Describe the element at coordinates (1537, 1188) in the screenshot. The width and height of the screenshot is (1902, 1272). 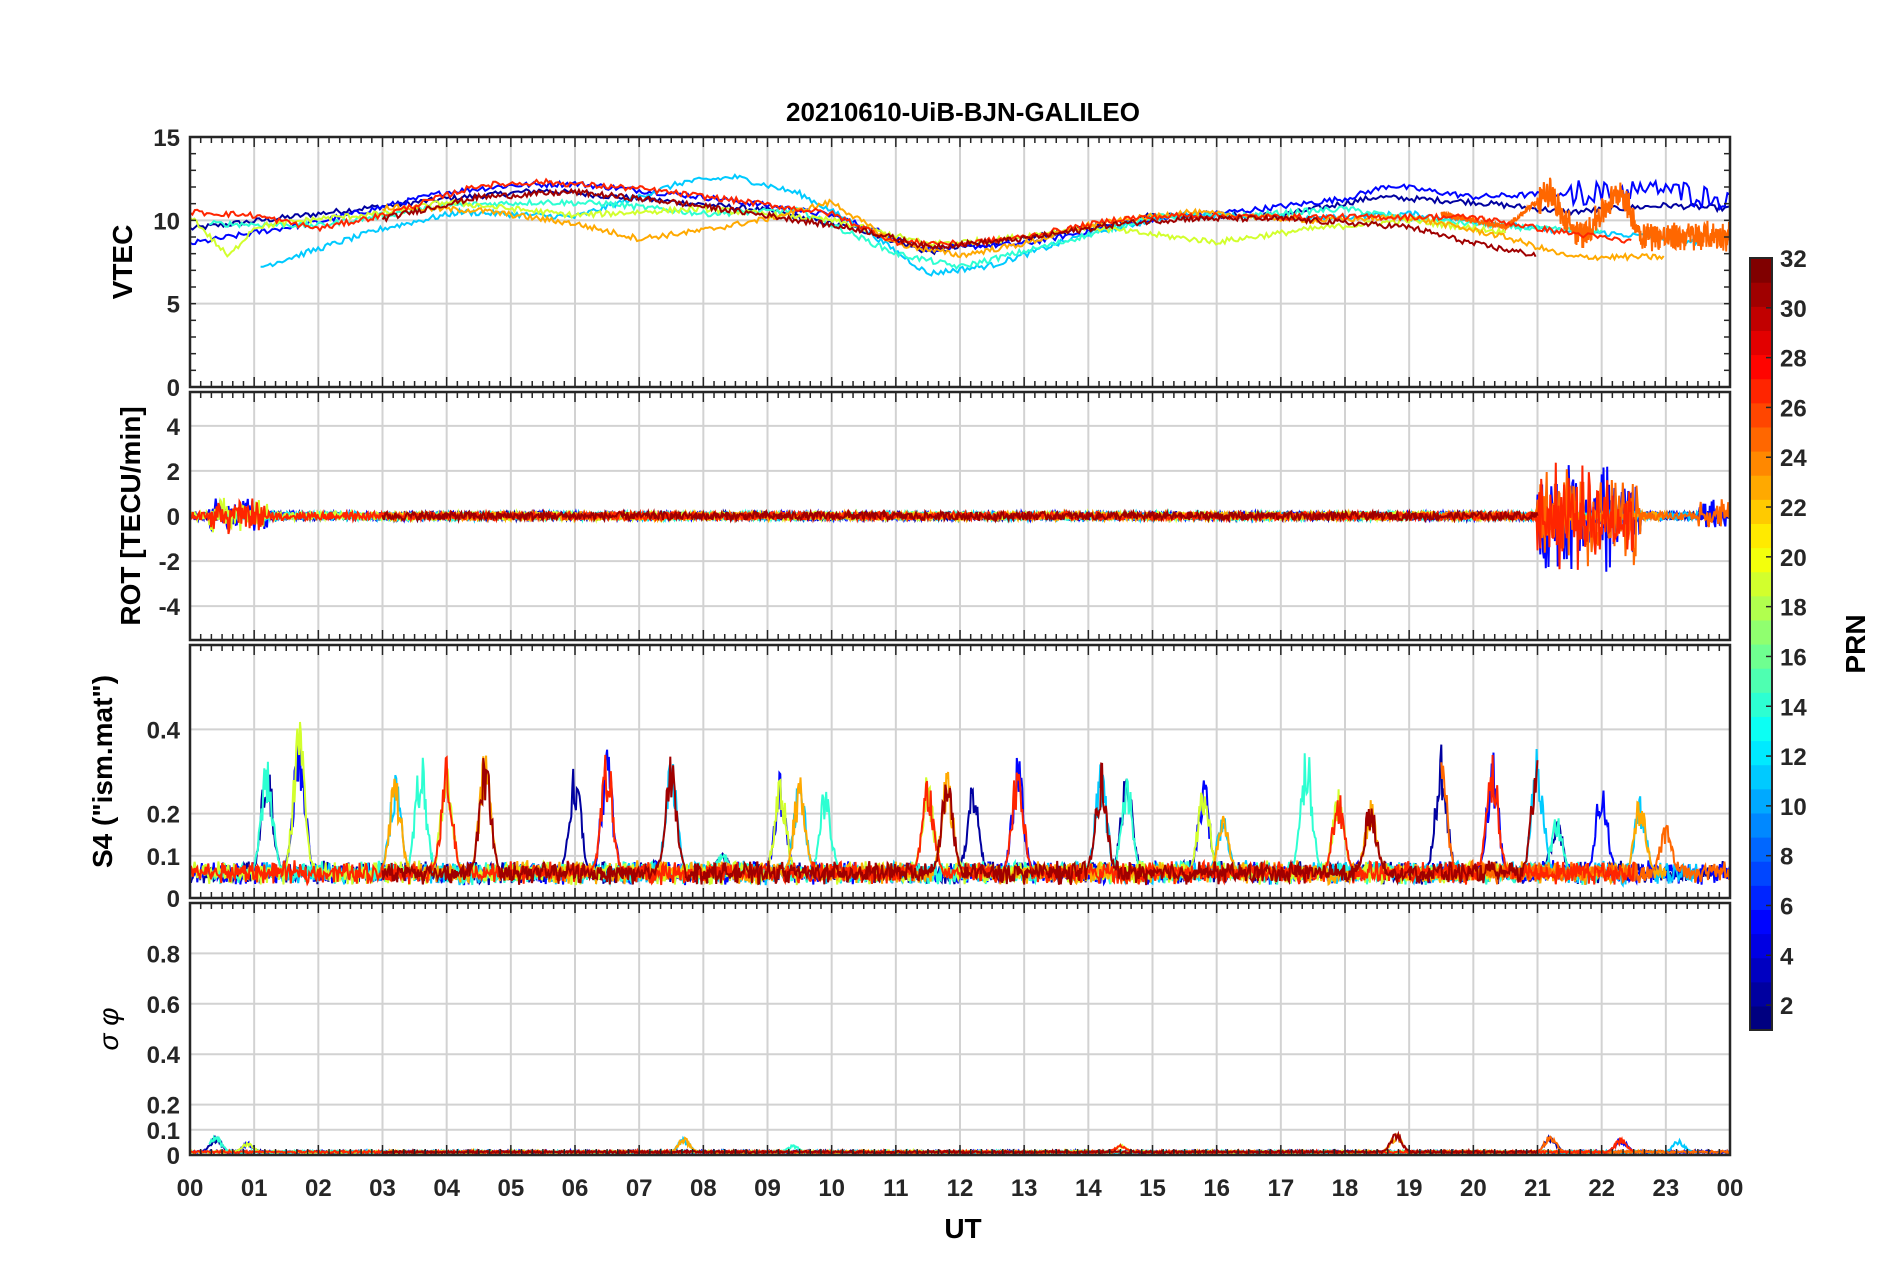
I see `x-tick-label: 21` at that location.